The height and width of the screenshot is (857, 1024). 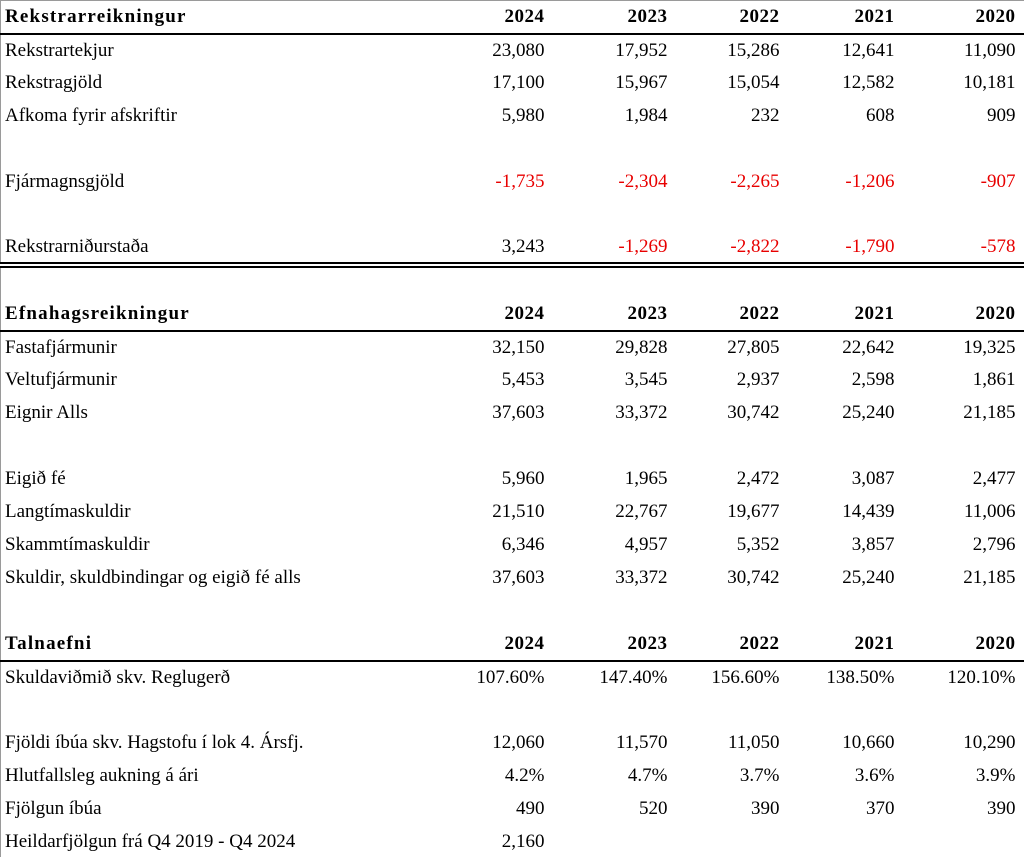 What do you see at coordinates (646, 379) in the screenshot?
I see `value-cell: 3,545` at bounding box center [646, 379].